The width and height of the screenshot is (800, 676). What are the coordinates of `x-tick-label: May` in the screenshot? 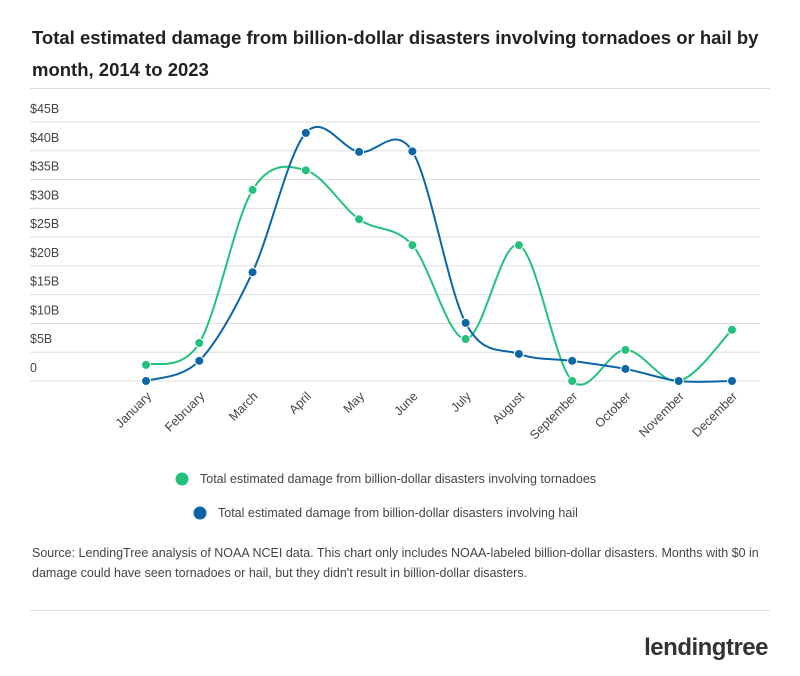 It's located at (354, 402).